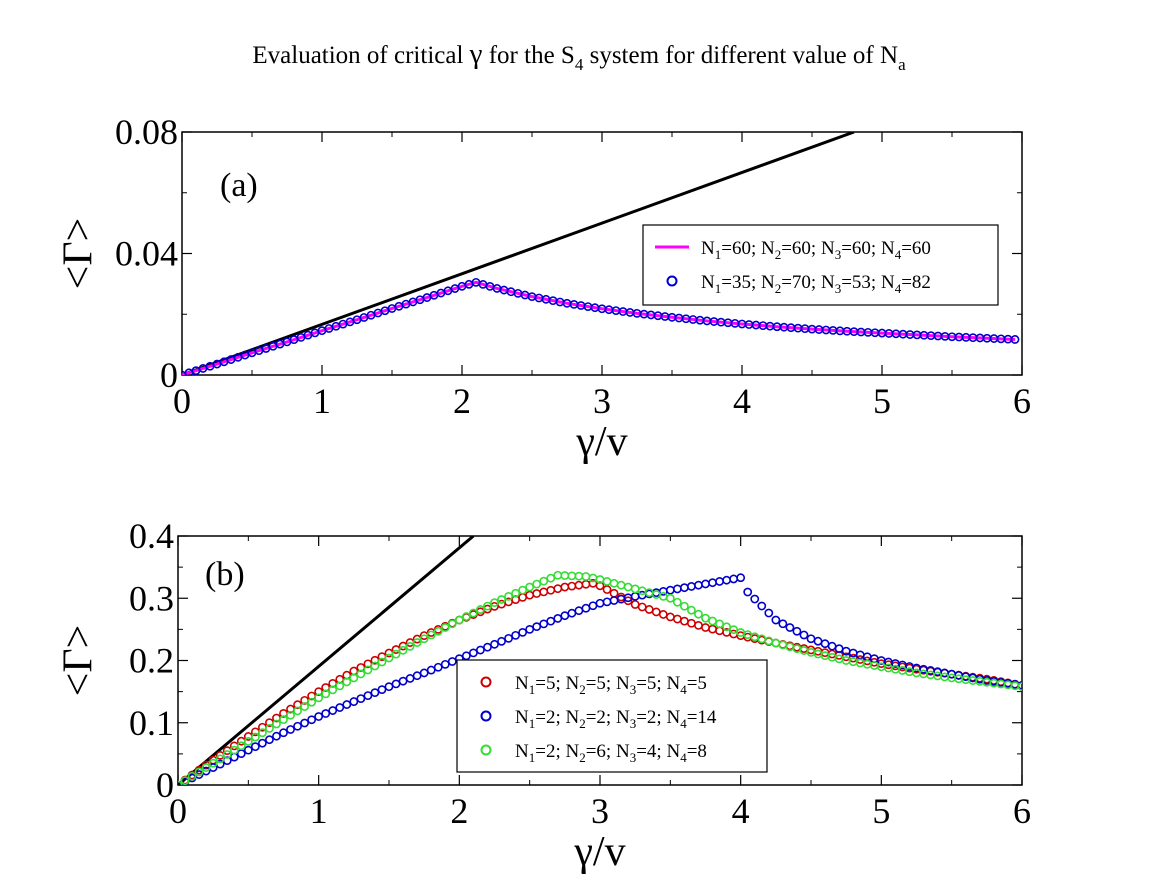 The image size is (1158, 895). What do you see at coordinates (579, 64) in the screenshot?
I see `figure-title-subscript: 4` at bounding box center [579, 64].